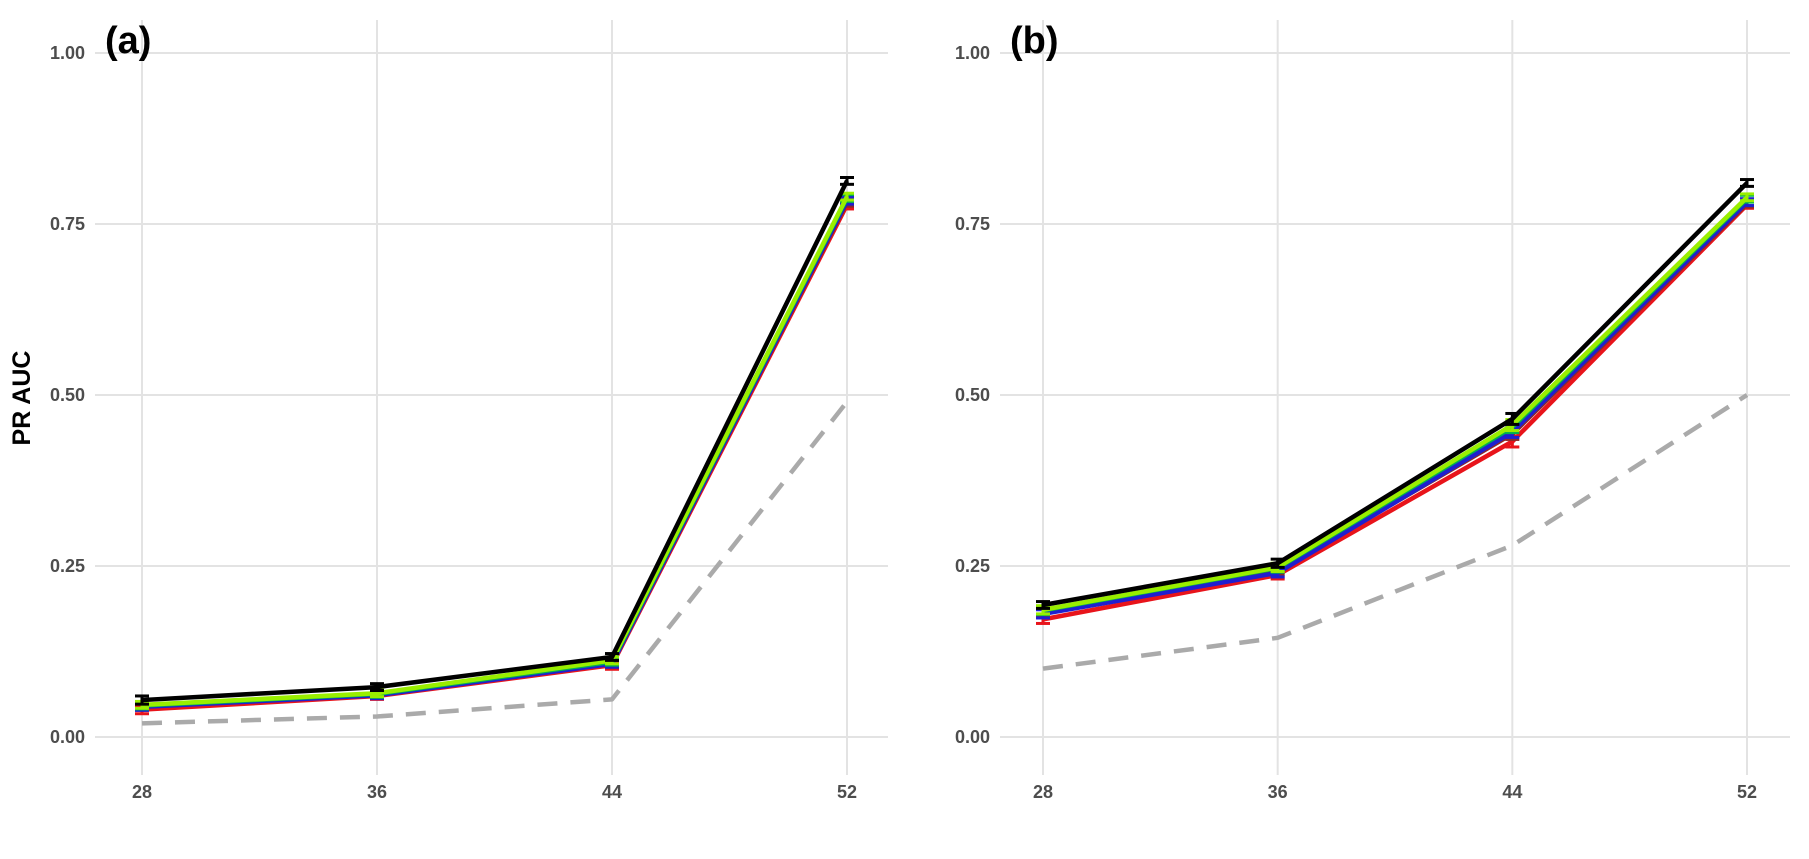  I want to click on y-axis-title: PR AUC, so click(22, 398).